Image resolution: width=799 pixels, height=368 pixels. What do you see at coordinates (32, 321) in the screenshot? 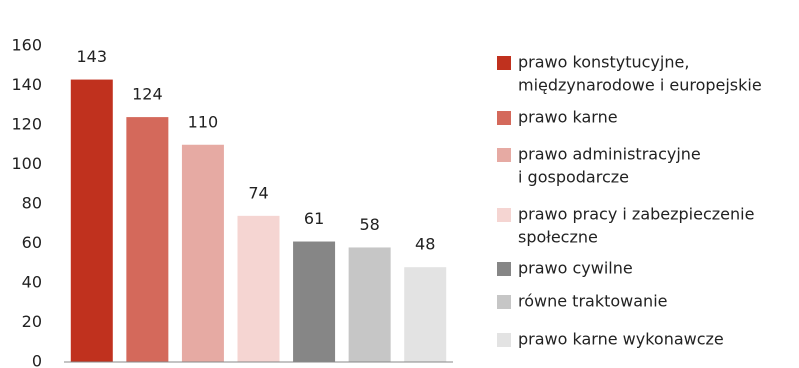
I see `y-tick-label: 20` at bounding box center [32, 321].